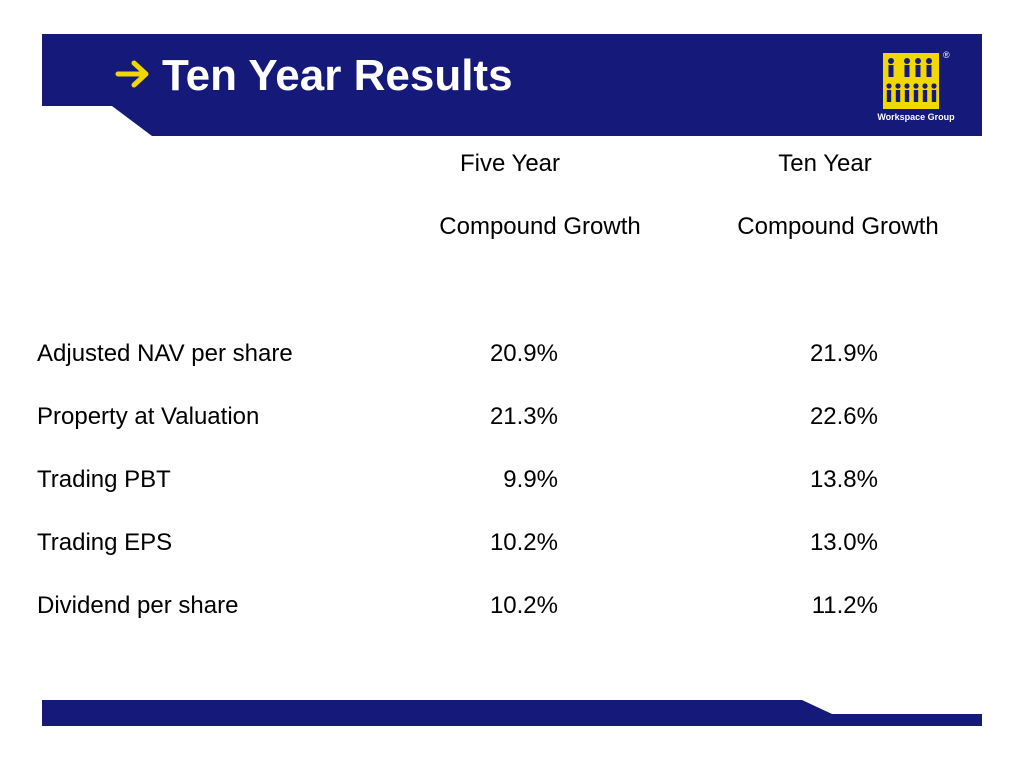 The image size is (1024, 768). Describe the element at coordinates (523, 416) in the screenshot. I see `five-year-value: 21.3%` at that location.